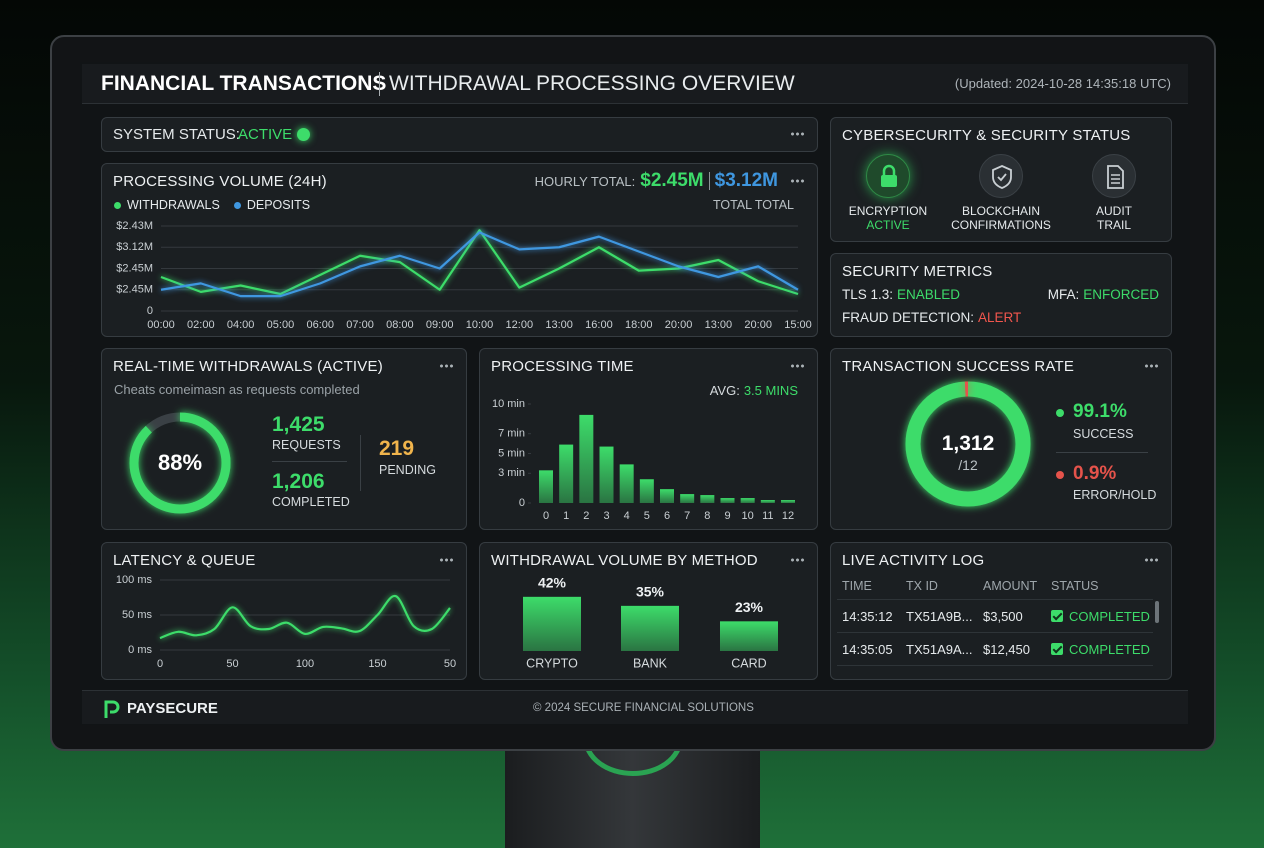  What do you see at coordinates (1003, 616) in the screenshot?
I see `cell: $3,500` at bounding box center [1003, 616].